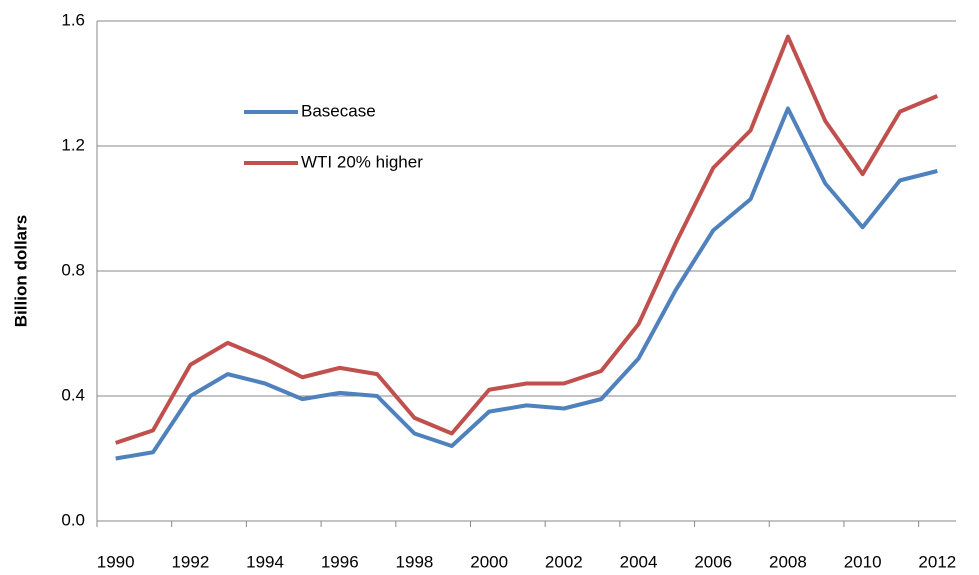 The image size is (979, 575). I want to click on y-tick-label: 0.0, so click(73, 519).